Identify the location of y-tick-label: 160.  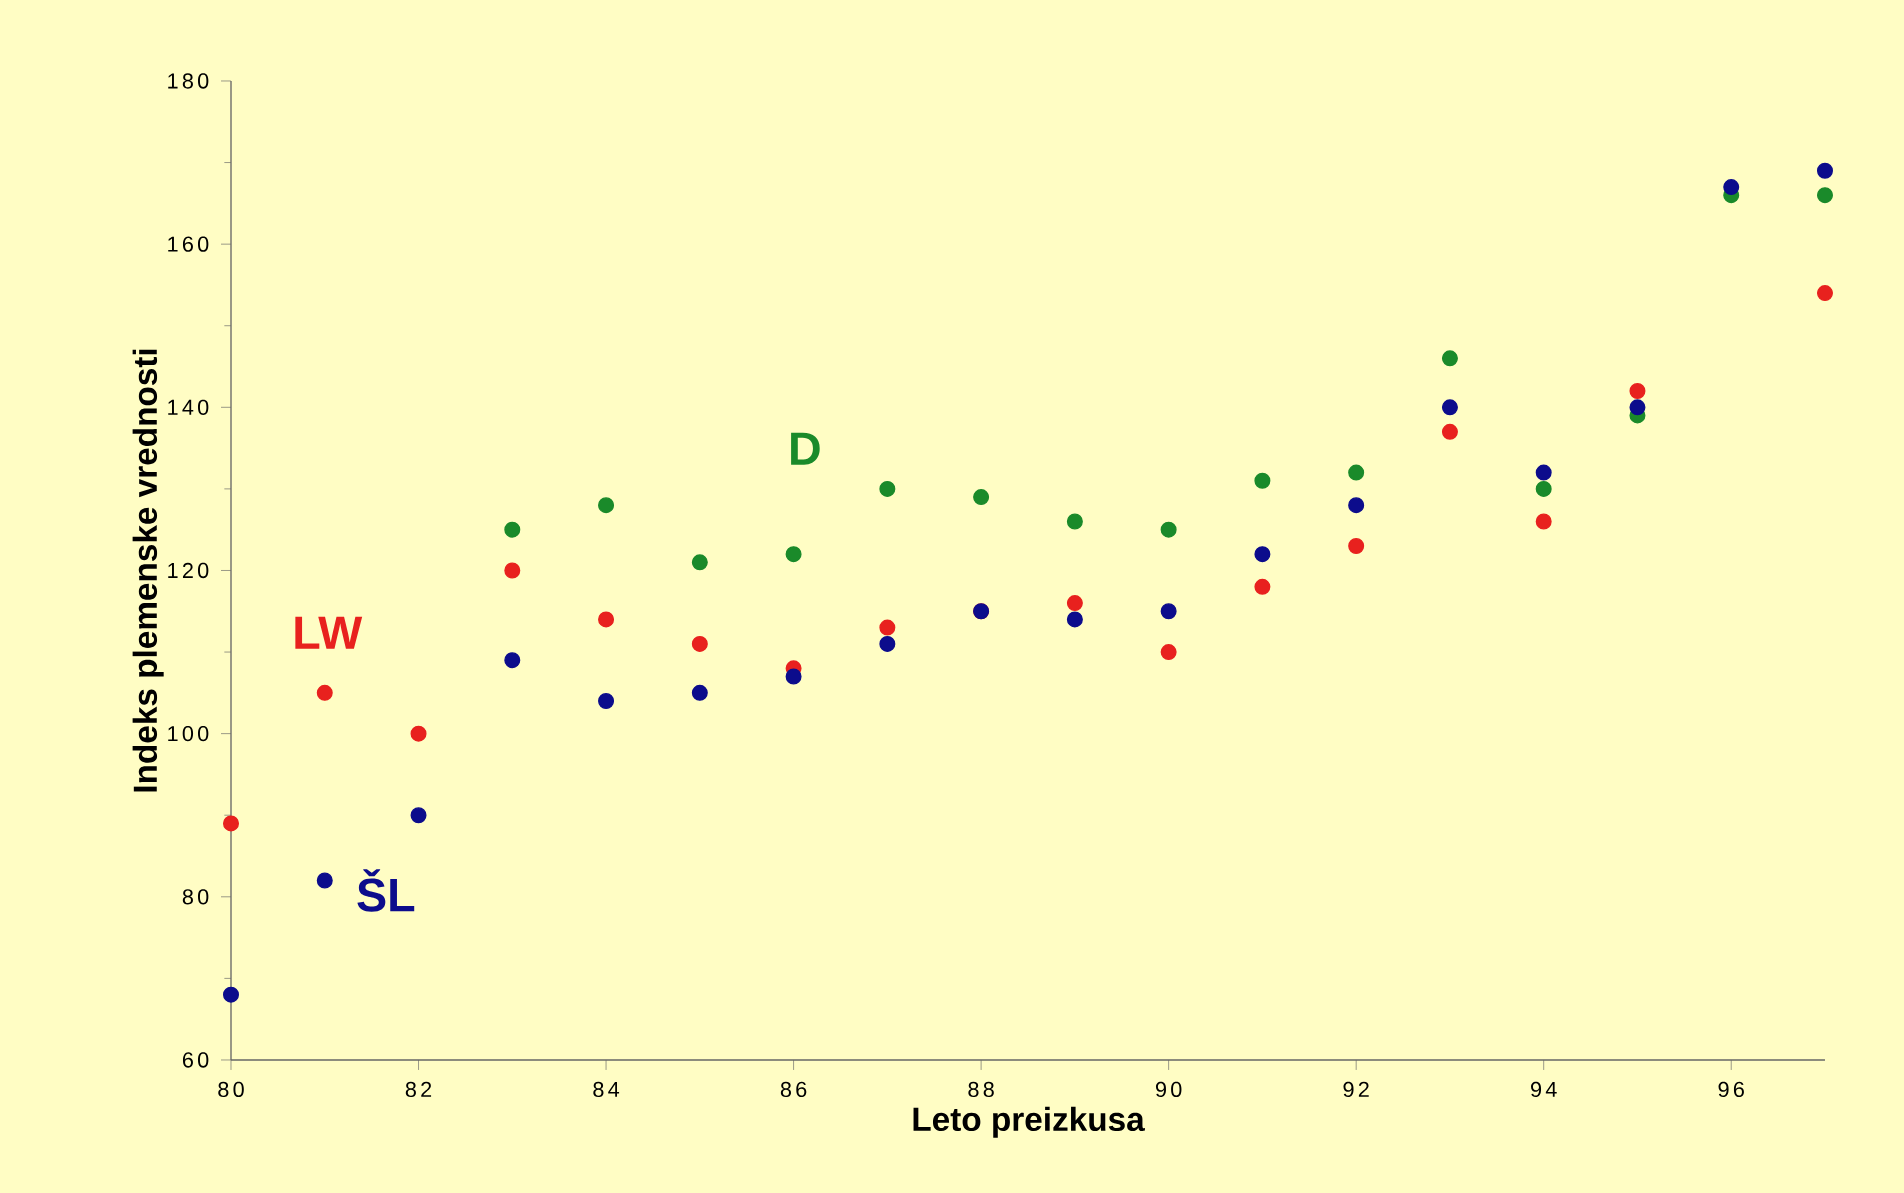
(188, 244).